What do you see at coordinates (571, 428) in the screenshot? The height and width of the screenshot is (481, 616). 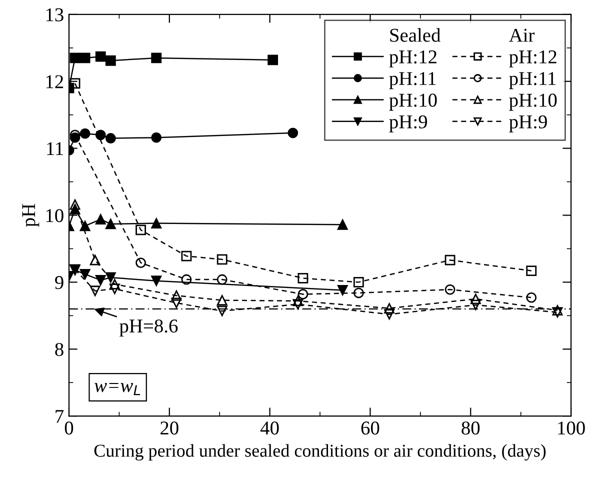 I see `x-tick-label: 100` at bounding box center [571, 428].